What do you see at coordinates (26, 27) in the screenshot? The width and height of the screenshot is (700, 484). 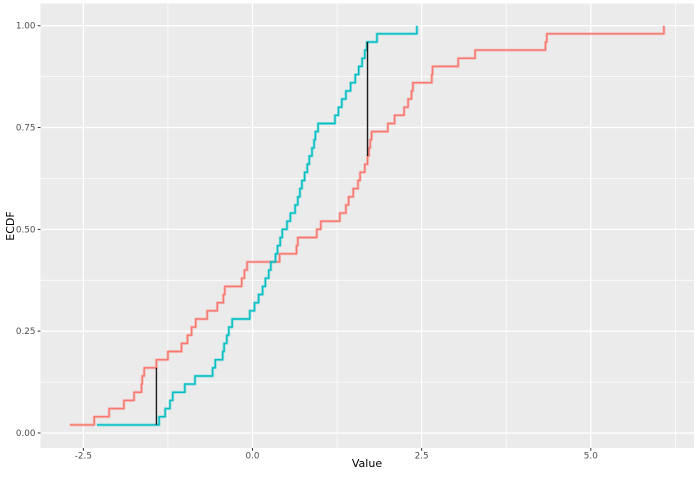 I see `y-tick-label: 1.00` at bounding box center [26, 27].